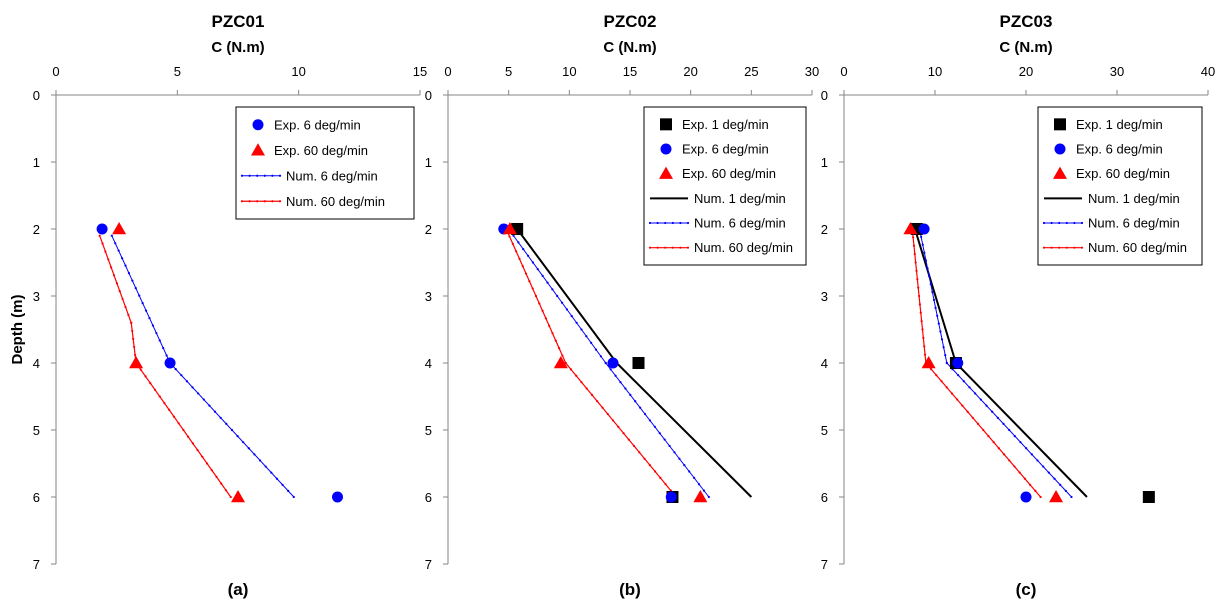 The width and height of the screenshot is (1223, 603). Describe the element at coordinates (591, 363) in the screenshot. I see `series-line` at that location.